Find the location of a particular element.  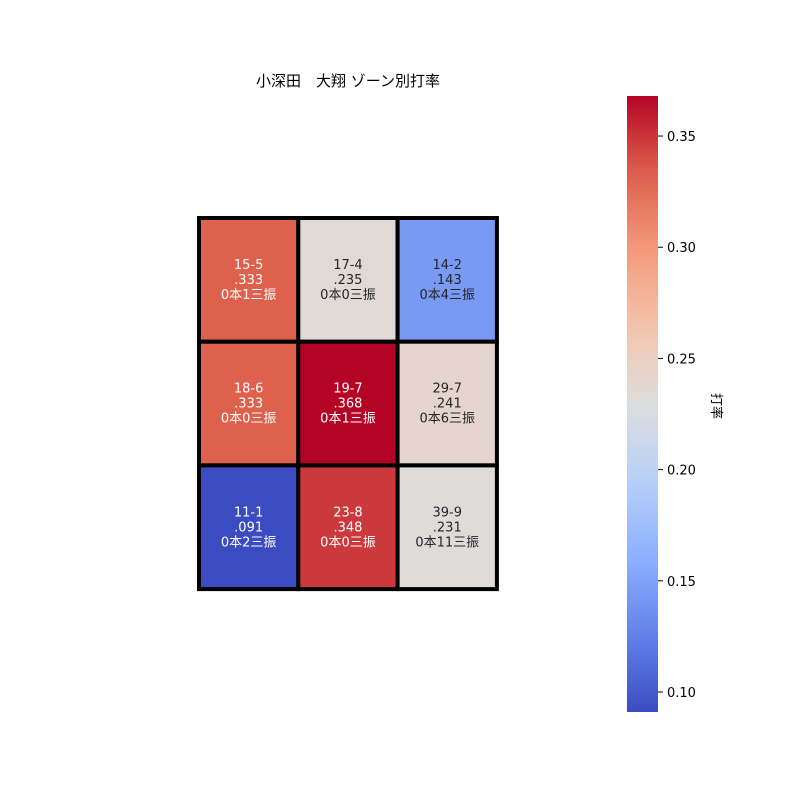

cell-average-label: .348 is located at coordinates (347, 527).